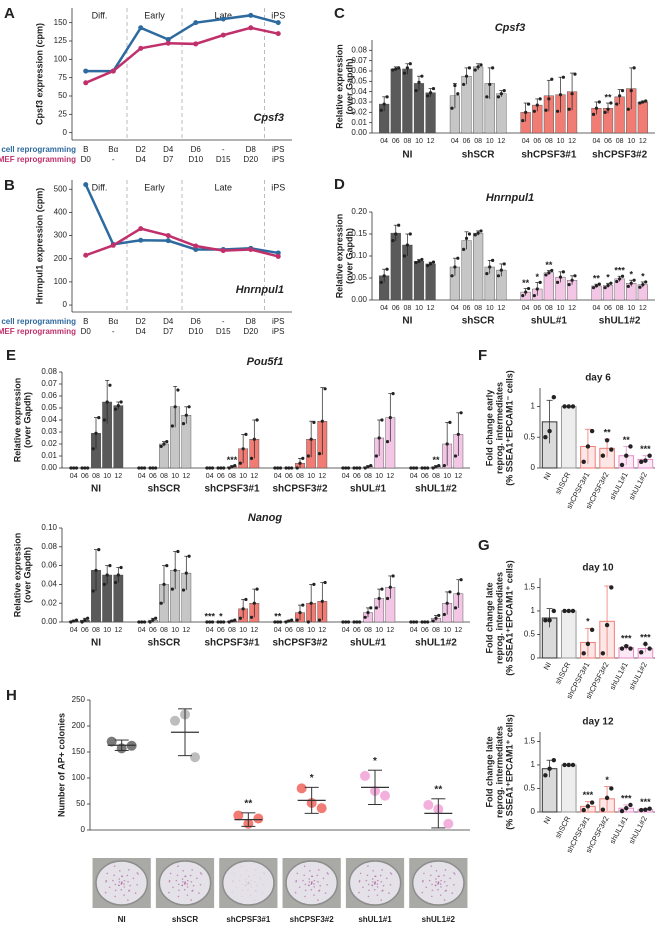  I want to click on significance: ***, so click(626, 798).